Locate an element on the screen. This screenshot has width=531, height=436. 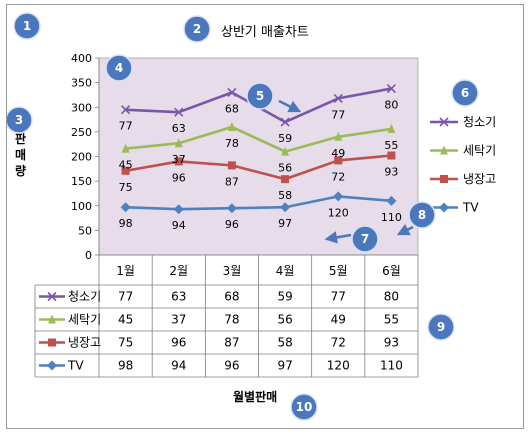
callout-number: 5 is located at coordinates (260, 96).